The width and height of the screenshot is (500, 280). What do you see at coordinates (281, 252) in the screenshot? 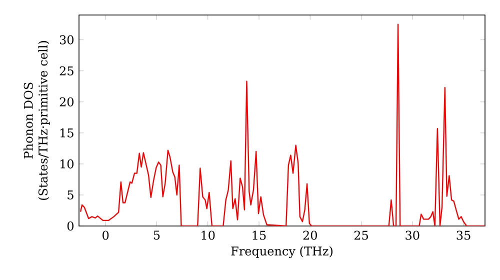
I see `x-axis-title: Frequency (THz)` at bounding box center [281, 252].